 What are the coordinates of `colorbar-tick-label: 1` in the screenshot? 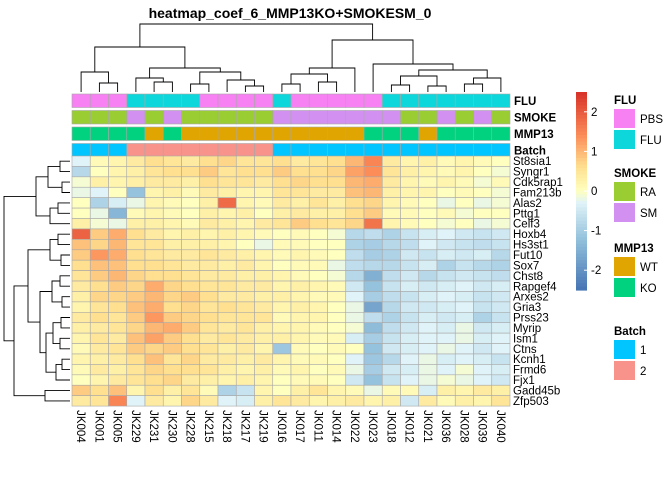 It's located at (594, 152).